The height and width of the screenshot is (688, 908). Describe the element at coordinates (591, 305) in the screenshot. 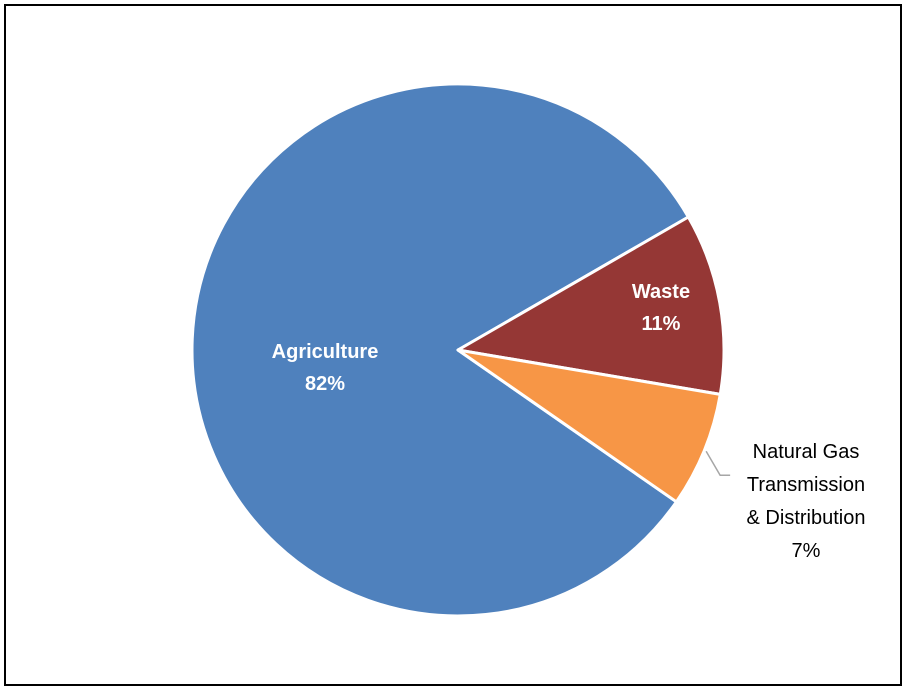

I see `pie-slice-waste` at that location.